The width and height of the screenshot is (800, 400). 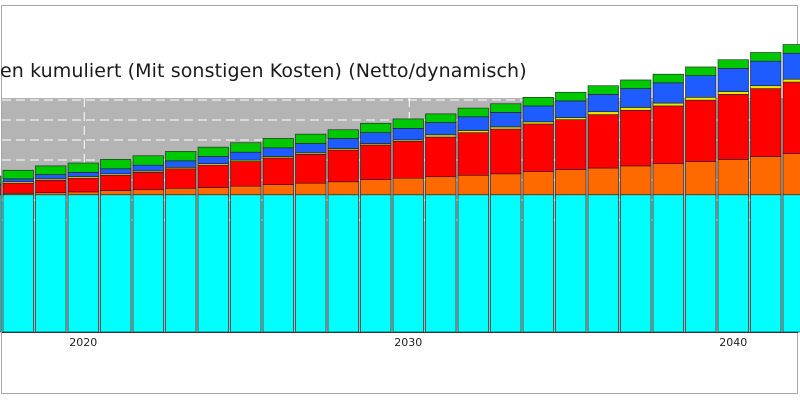 What do you see at coordinates (83, 342) in the screenshot?
I see `x-tick-label: 2020` at bounding box center [83, 342].